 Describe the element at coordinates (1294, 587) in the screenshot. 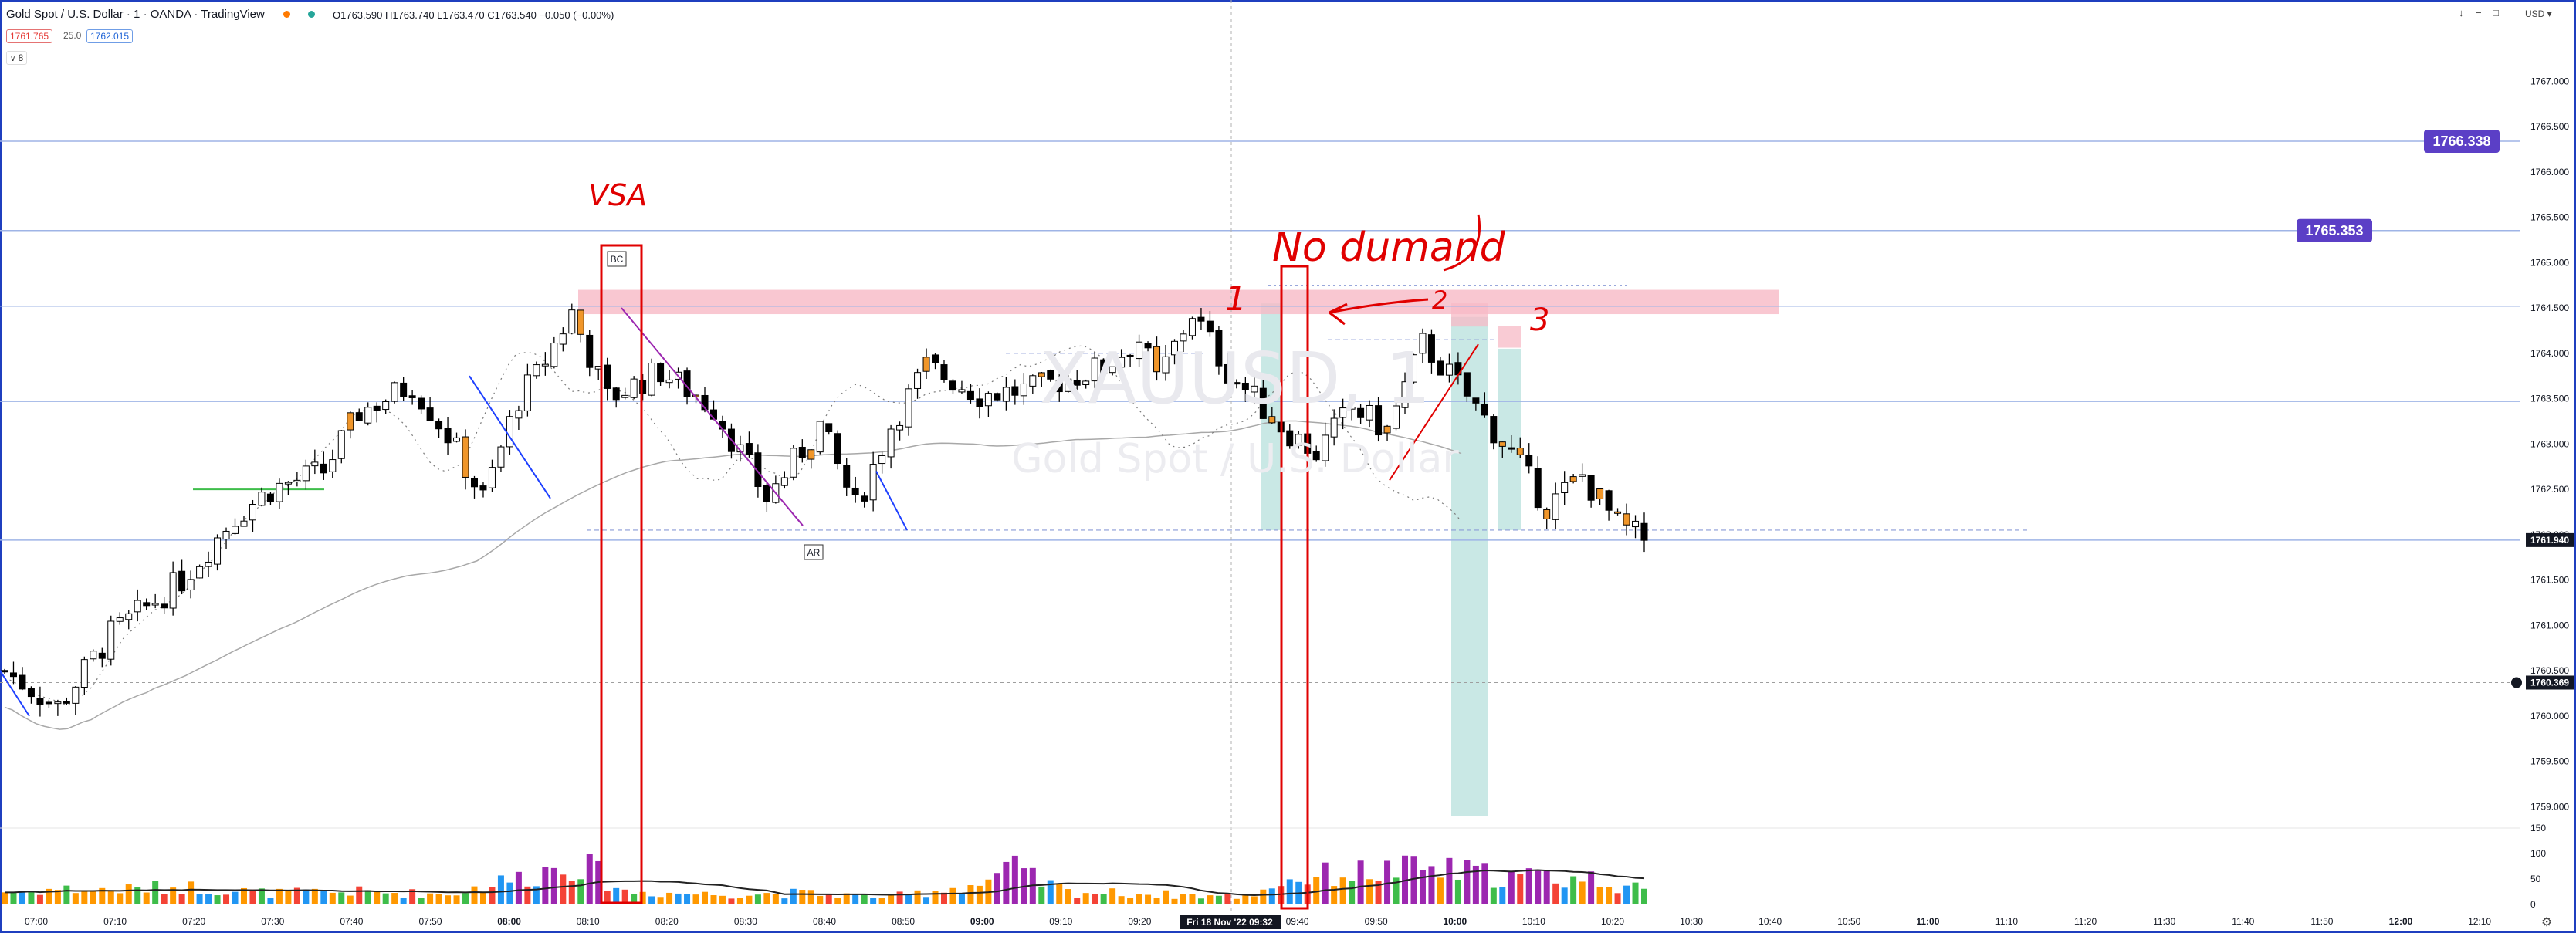

I see `no-demand-highlight-box` at that location.